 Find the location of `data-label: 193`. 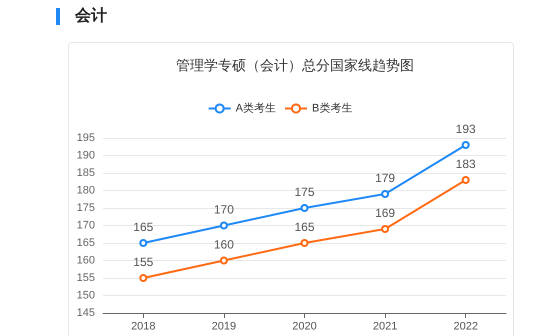

data-label: 193 is located at coordinates (466, 129).